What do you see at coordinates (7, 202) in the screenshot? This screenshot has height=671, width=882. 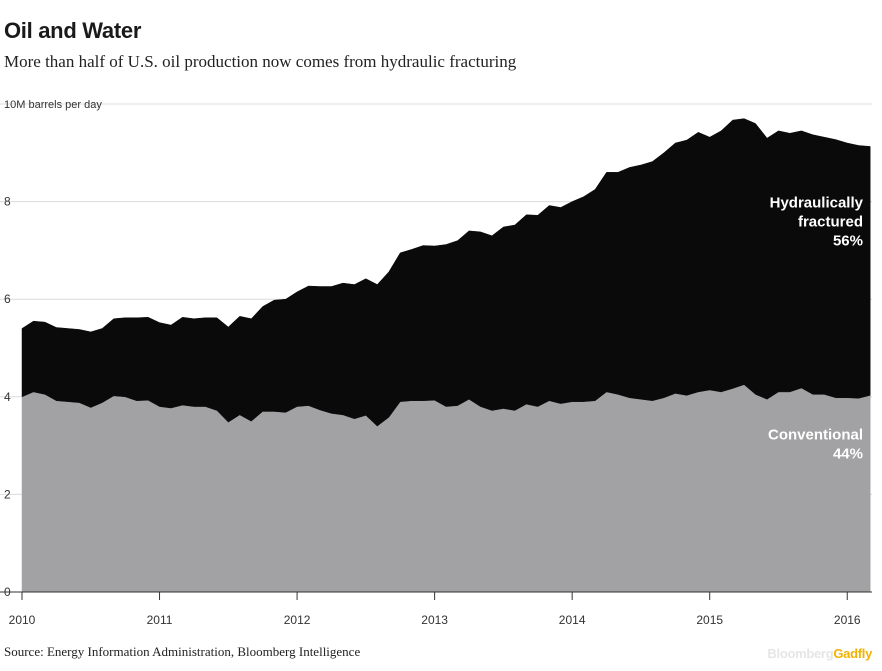 I see `y-tick-label: 8` at bounding box center [7, 202].